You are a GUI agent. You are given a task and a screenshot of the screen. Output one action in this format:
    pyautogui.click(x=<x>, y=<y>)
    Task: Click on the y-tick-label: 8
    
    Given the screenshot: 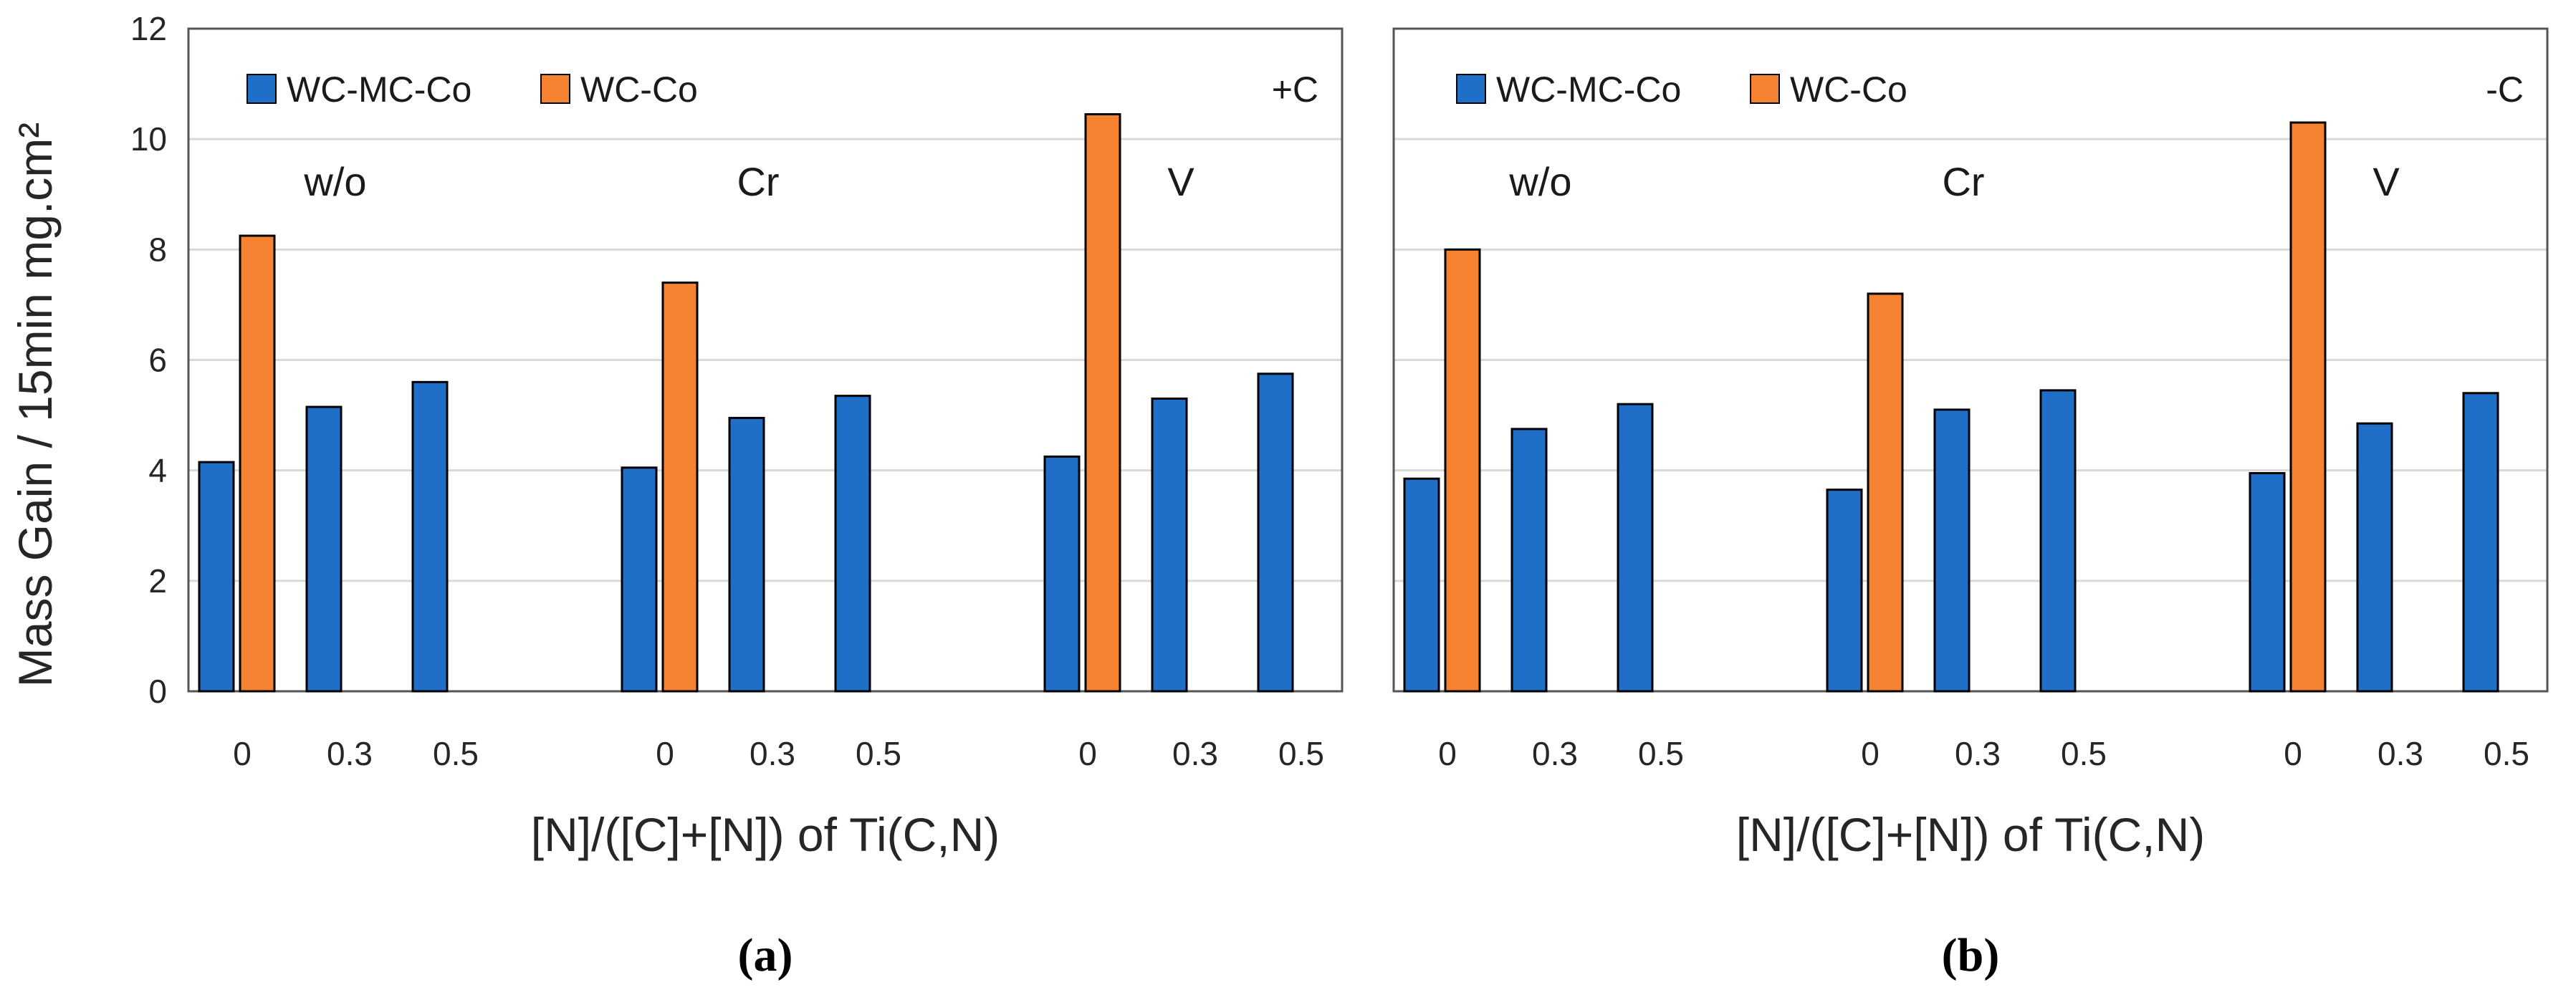 What is the action you would take?
    pyautogui.click(x=157, y=250)
    